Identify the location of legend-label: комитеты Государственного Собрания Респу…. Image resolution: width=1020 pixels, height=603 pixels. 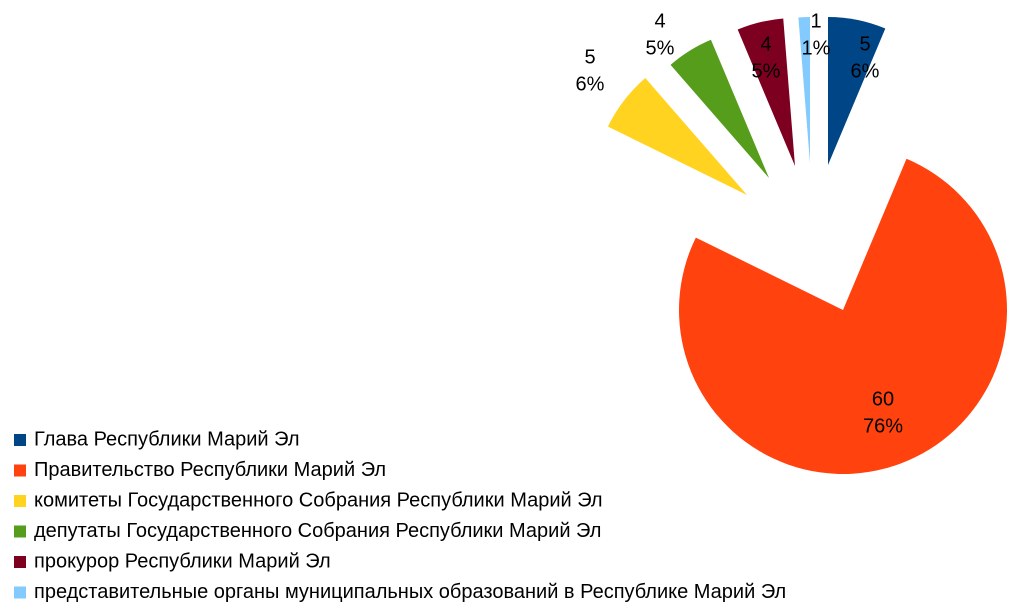
(318, 500).